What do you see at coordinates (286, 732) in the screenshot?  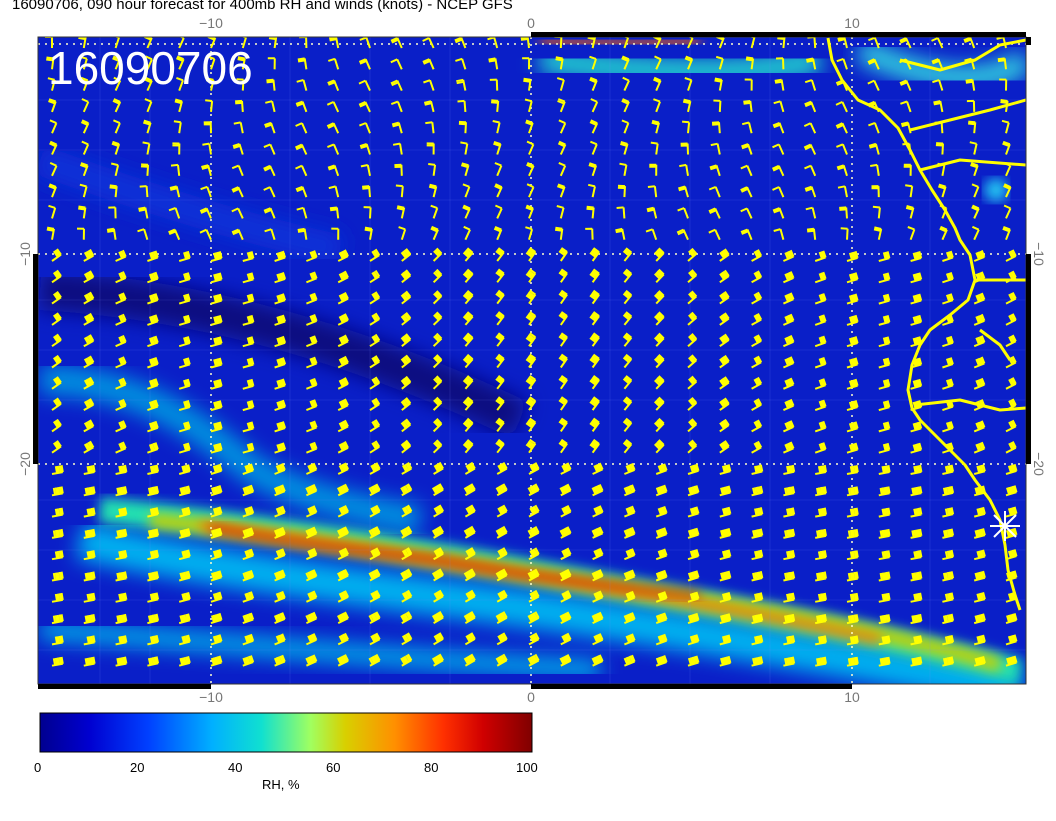 I see `colorbar-gradient` at bounding box center [286, 732].